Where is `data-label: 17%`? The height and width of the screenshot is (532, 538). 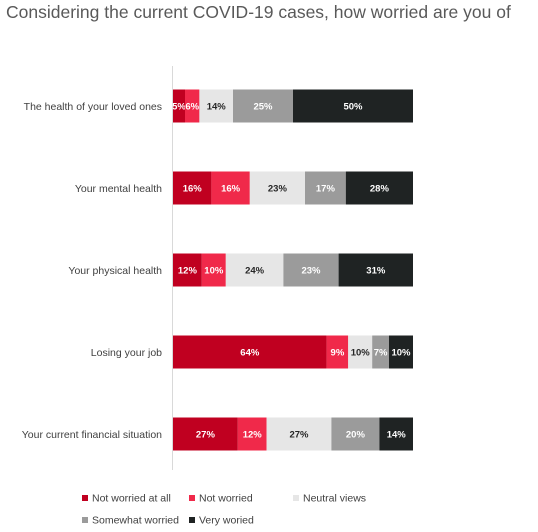
data-label: 17% is located at coordinates (326, 189).